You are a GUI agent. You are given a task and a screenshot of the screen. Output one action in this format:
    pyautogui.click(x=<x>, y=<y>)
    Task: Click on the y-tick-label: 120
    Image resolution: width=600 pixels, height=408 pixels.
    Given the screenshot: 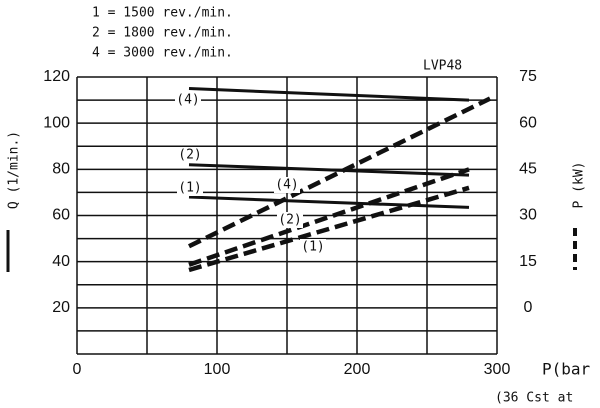 What is the action you would take?
    pyautogui.click(x=56, y=76)
    